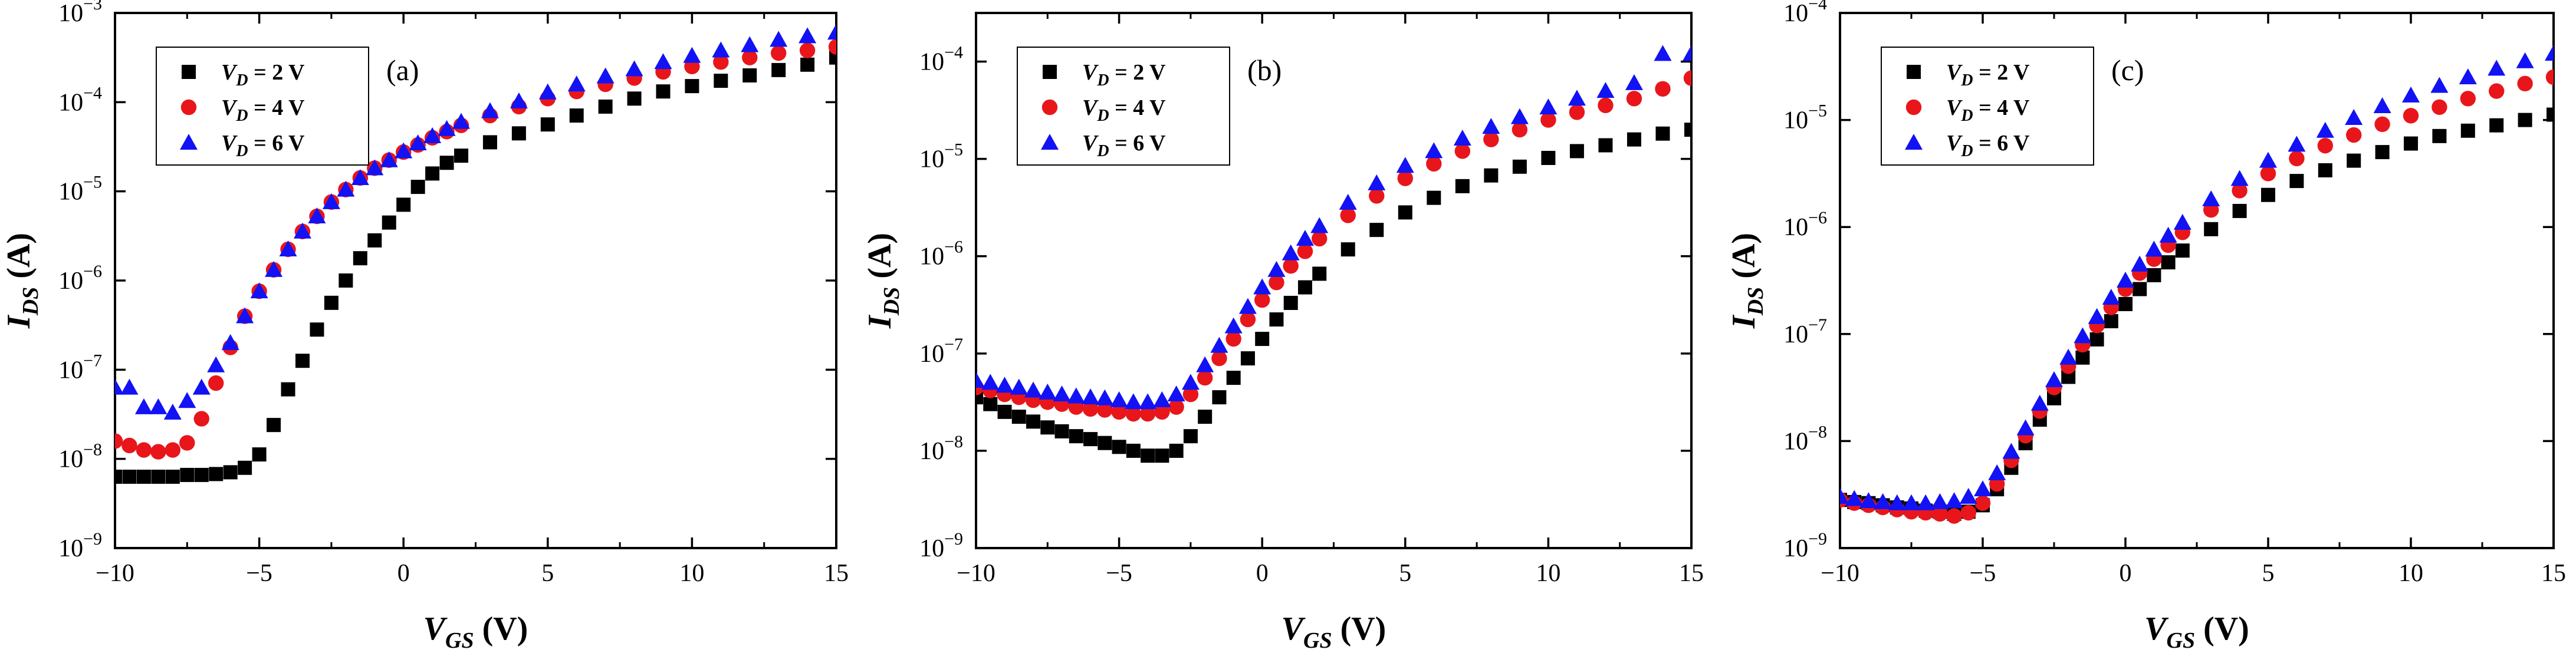 The image size is (2576, 663). What do you see at coordinates (263, 110) in the screenshot?
I see `legend-label: VD = 4 V` at bounding box center [263, 110].